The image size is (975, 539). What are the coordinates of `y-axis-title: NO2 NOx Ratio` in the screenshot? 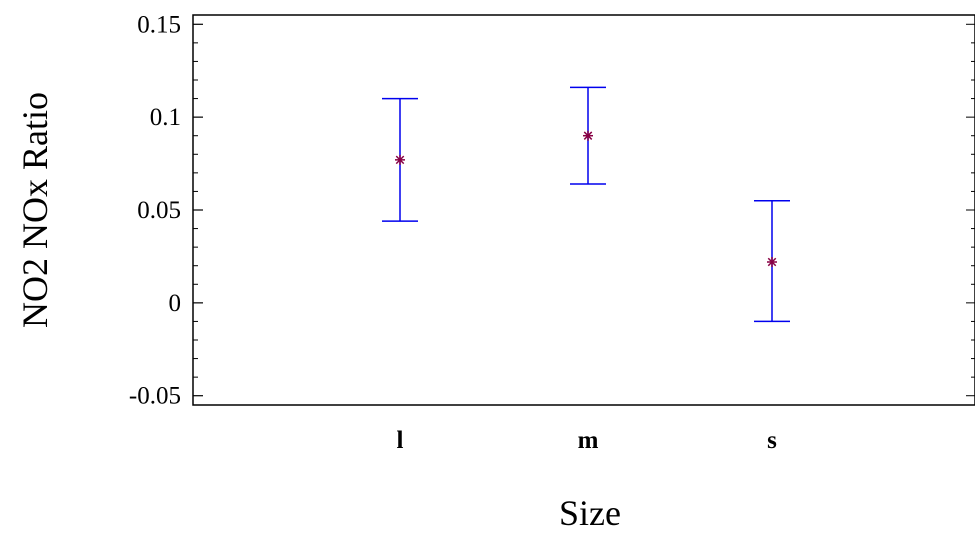 It's located at (35, 210).